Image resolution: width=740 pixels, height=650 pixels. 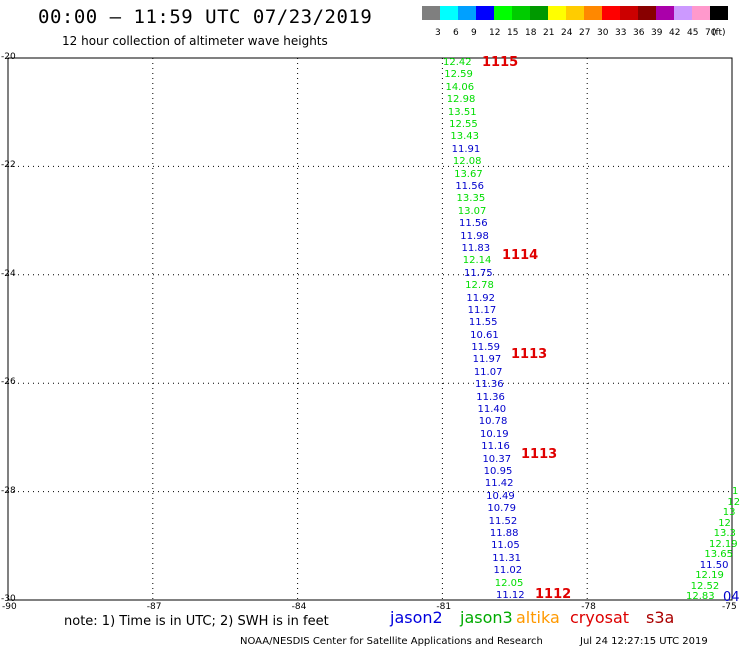 What do you see at coordinates (467, 162) in the screenshot?
I see `wave-height-label: 12.08` at bounding box center [467, 162].